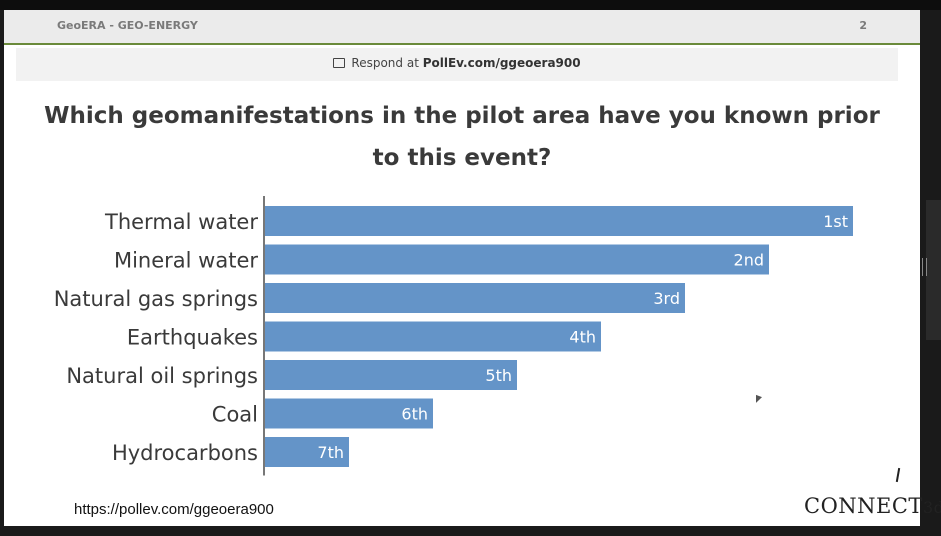  What do you see at coordinates (186, 261) in the screenshot?
I see `category-label-2: Mineral water` at bounding box center [186, 261].